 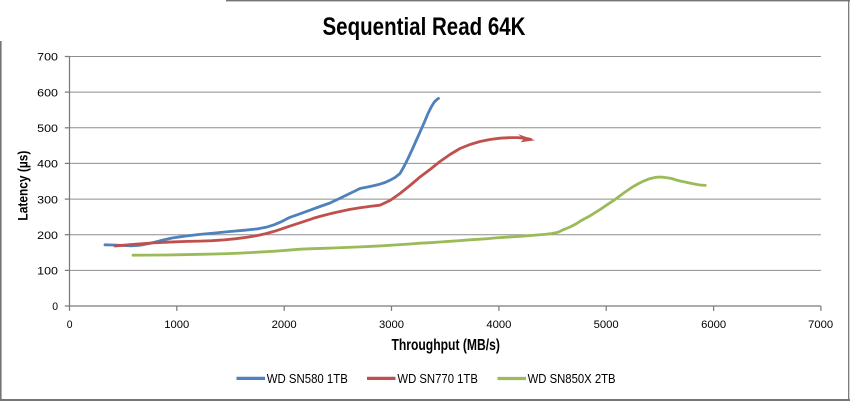 I want to click on svg-text: 3000, so click(x=391, y=325).